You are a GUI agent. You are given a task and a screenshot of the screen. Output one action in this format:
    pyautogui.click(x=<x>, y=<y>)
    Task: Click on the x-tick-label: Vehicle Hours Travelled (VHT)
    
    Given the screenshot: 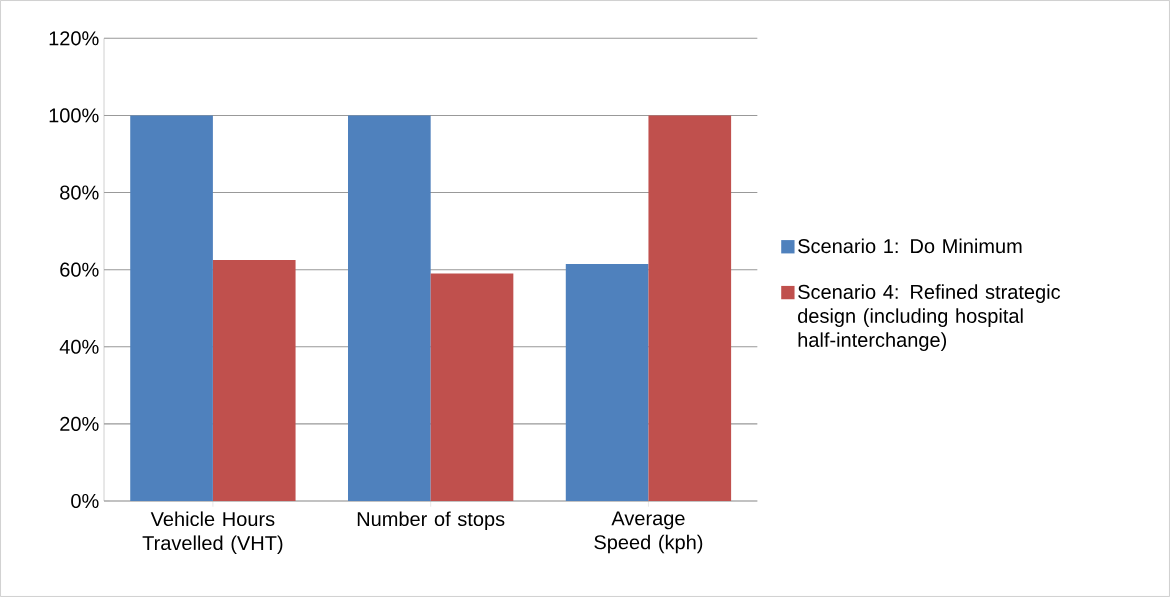 What is the action you would take?
    pyautogui.click(x=212, y=533)
    